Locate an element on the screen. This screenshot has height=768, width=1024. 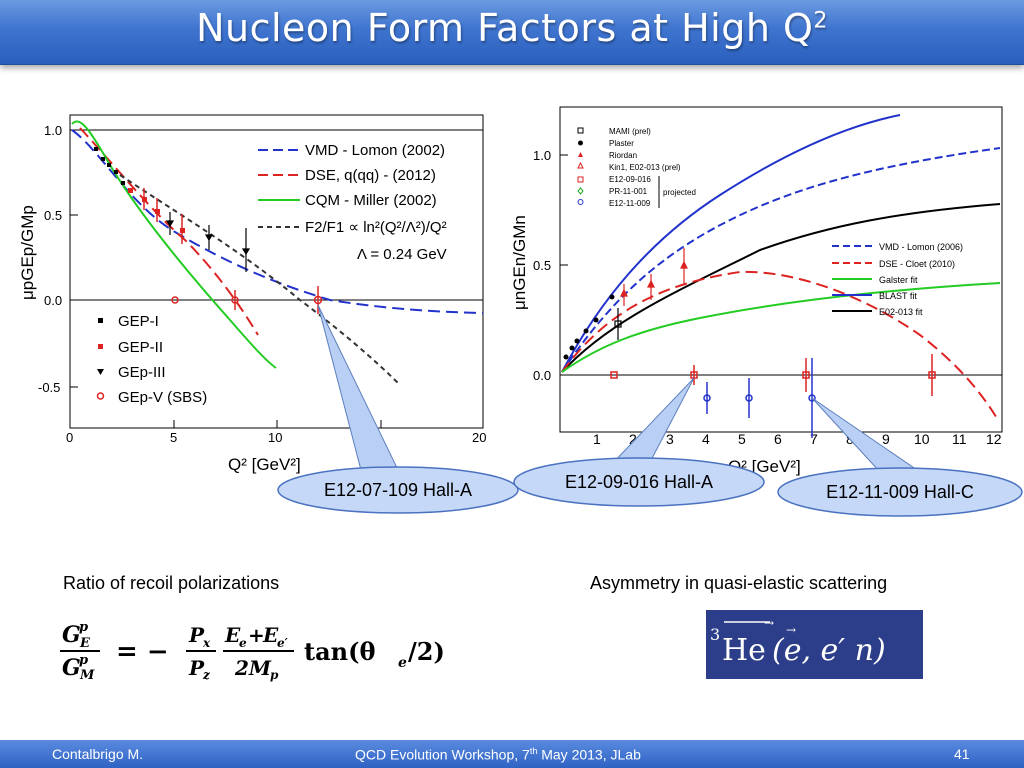
right-ytick-0: 0.0 is located at coordinates (542, 375).